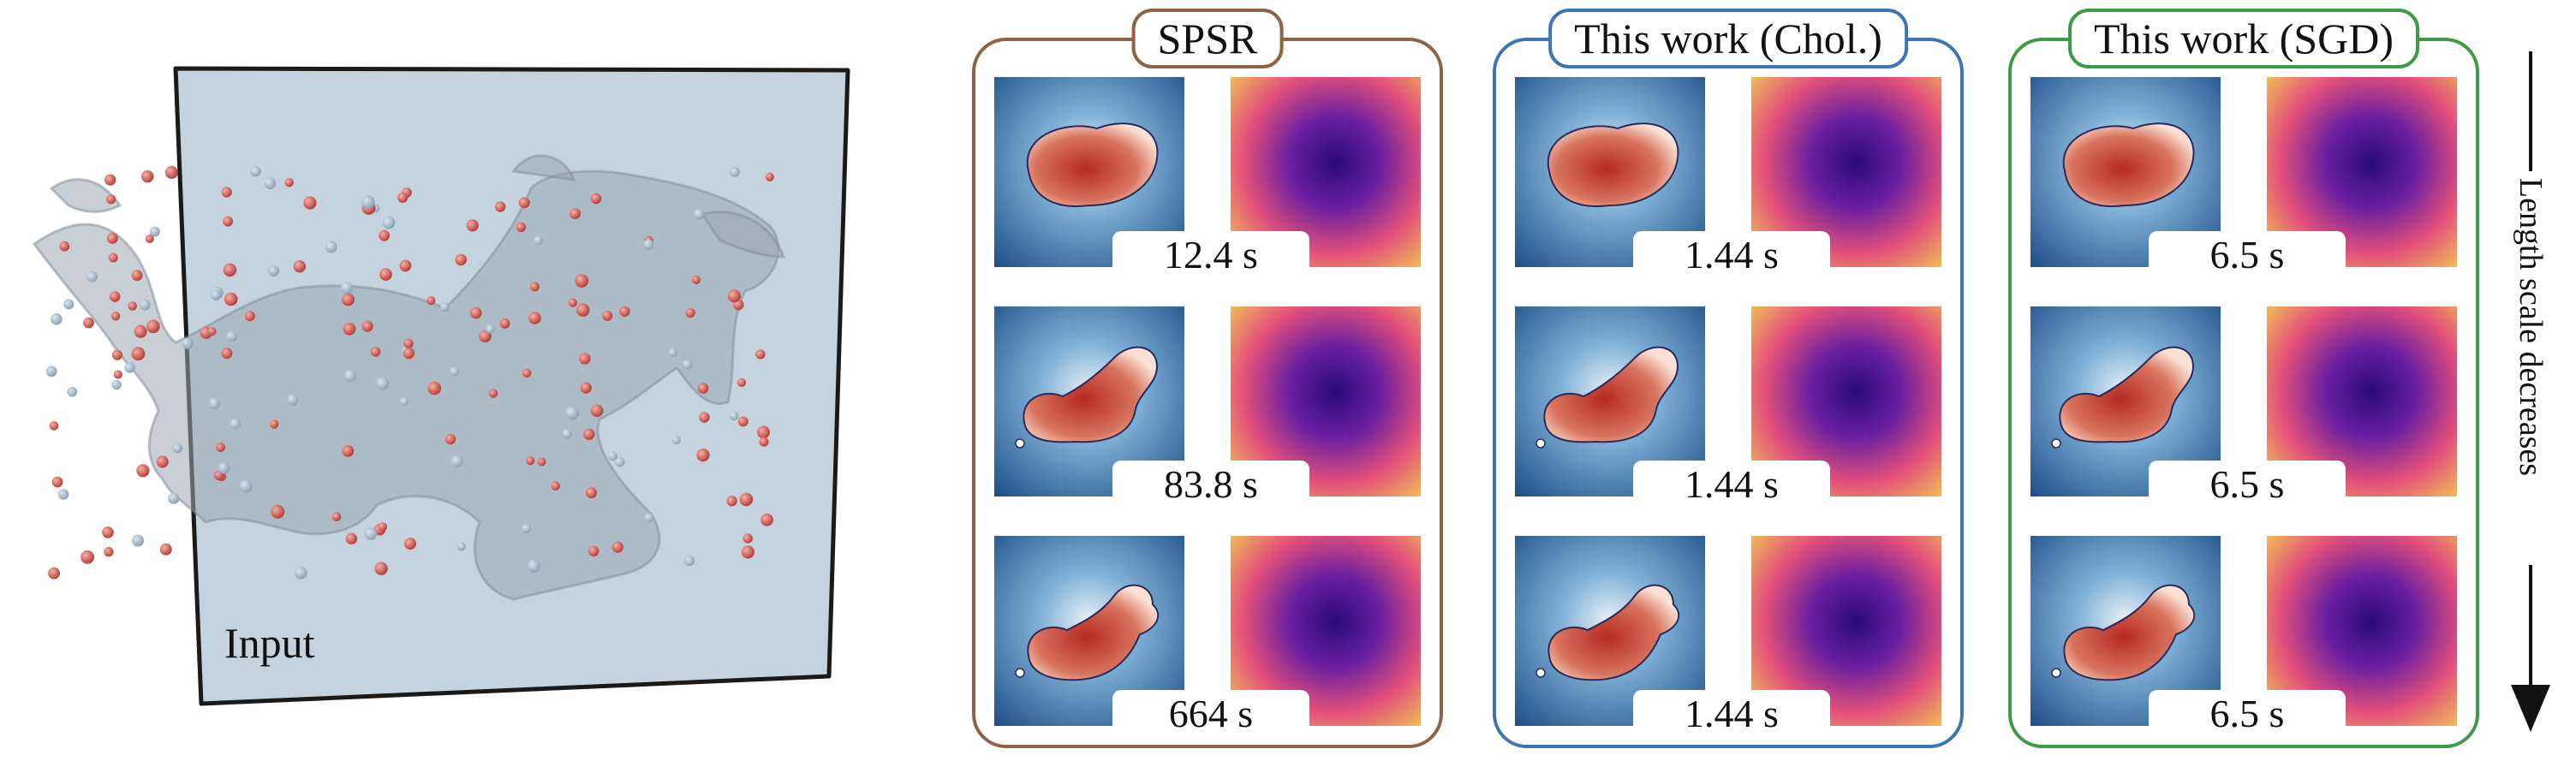 The height and width of the screenshot is (767, 2576). Describe the element at coordinates (1211, 255) in the screenshot. I see `time-label: 12.4 s` at that location.